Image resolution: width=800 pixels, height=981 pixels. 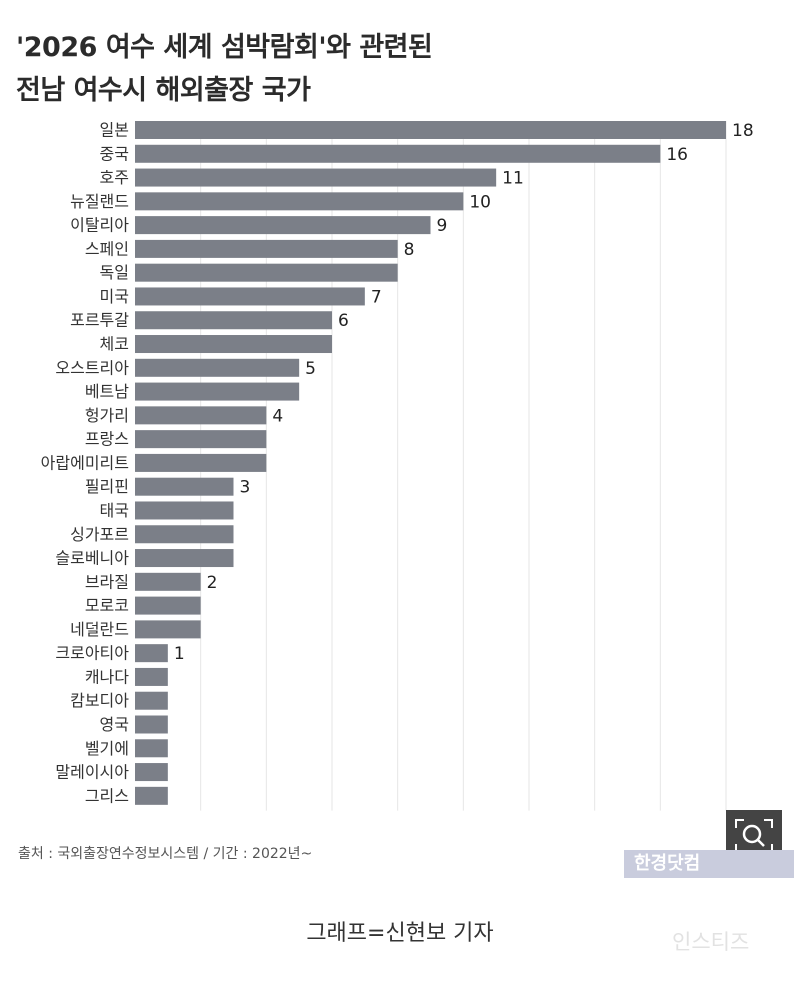 What do you see at coordinates (107, 581) in the screenshot?
I see `category-label: 브라질` at bounding box center [107, 581].